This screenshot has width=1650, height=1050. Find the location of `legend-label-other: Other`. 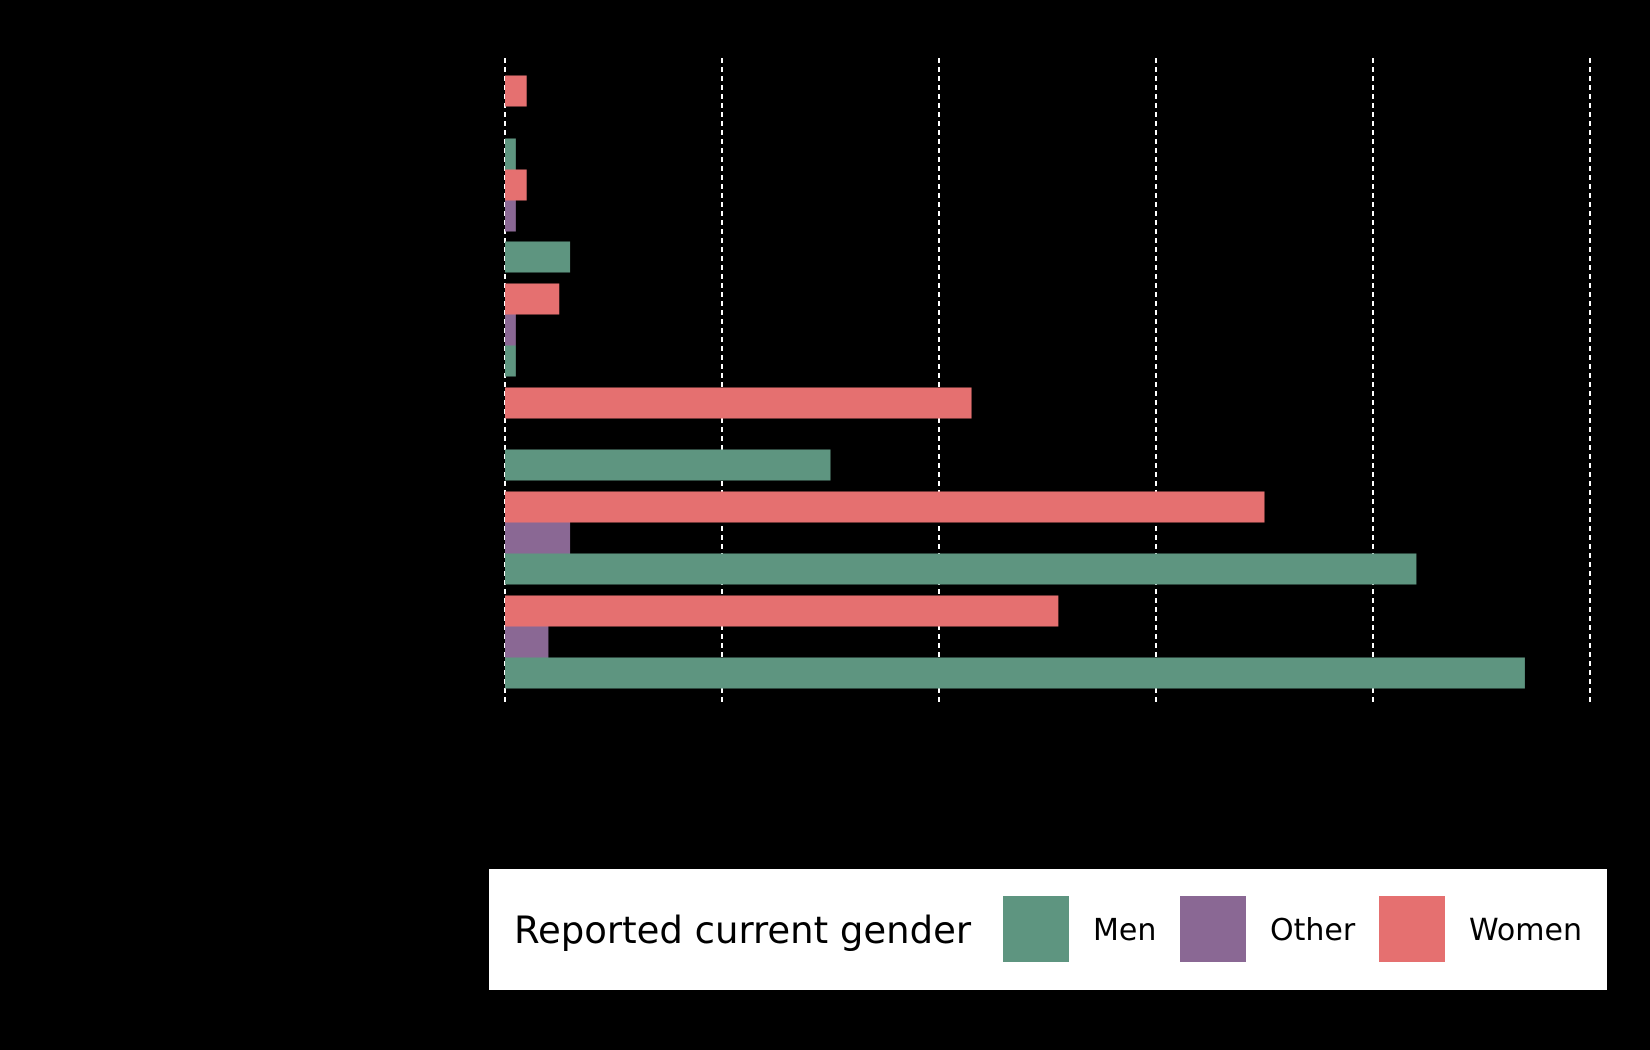

legend-label-other: Other is located at coordinates (1313, 930).